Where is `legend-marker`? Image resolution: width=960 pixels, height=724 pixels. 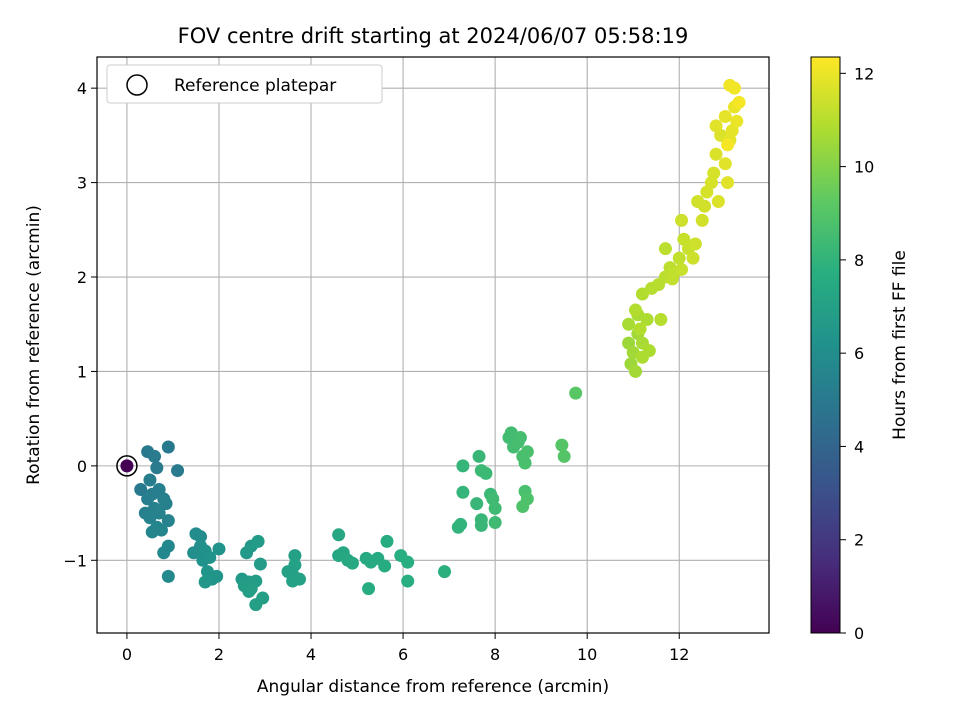 legend-marker is located at coordinates (137, 85).